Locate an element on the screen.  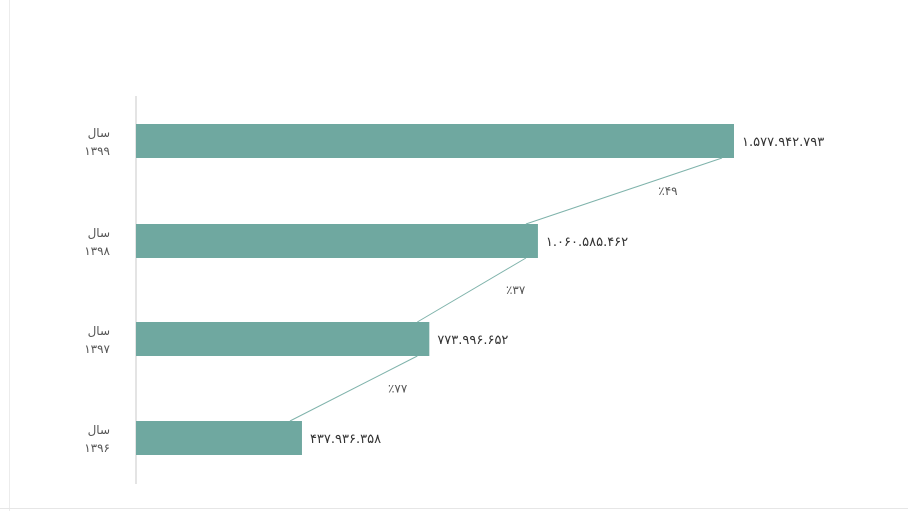
value-label-2: ۷۷۳.۹۹۶.۶۵۲ is located at coordinates (472, 340).